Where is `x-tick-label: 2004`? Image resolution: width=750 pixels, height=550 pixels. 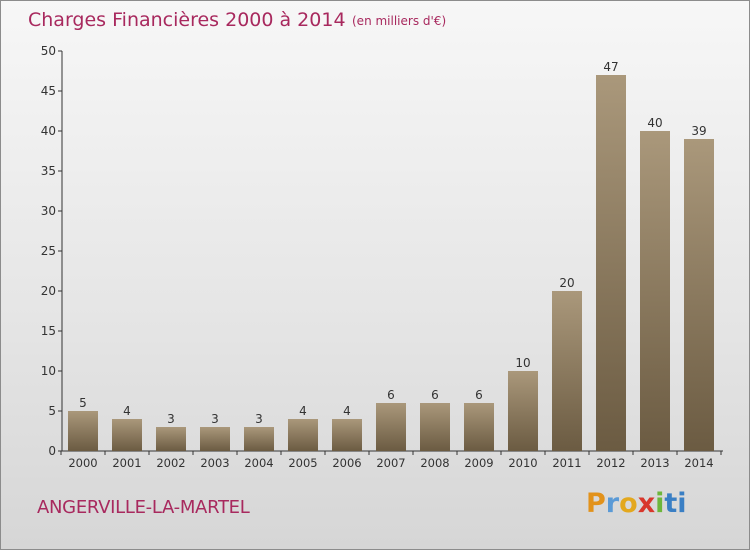 x-tick-label: 2004 is located at coordinates (258, 463).